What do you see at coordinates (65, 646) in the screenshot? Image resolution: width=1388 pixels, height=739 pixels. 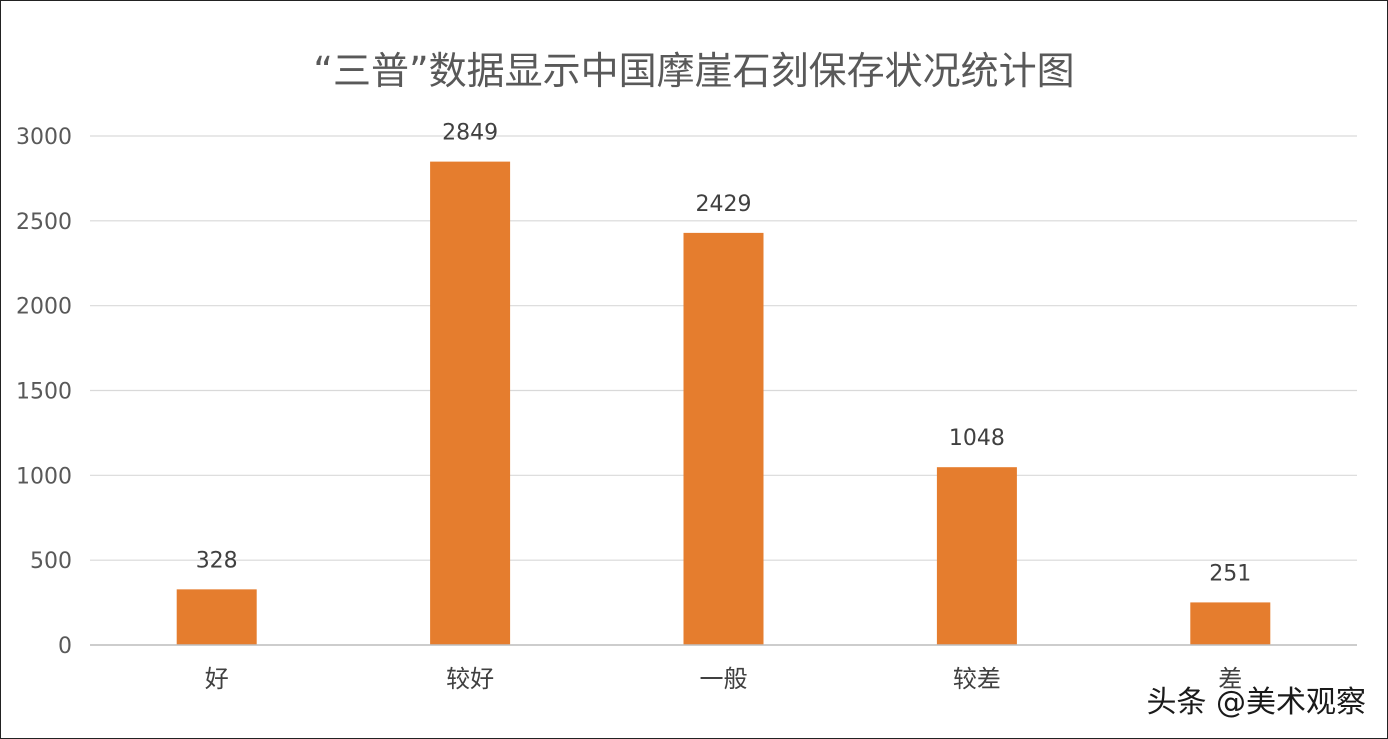 I see `y-tick-label: 0` at bounding box center [65, 646].